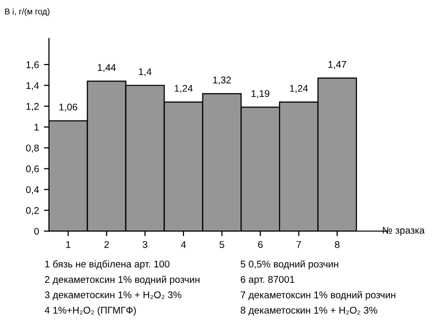 The image size is (445, 321). What do you see at coordinates (145, 244) in the screenshot?
I see `x-tick-label: 3` at bounding box center [145, 244].